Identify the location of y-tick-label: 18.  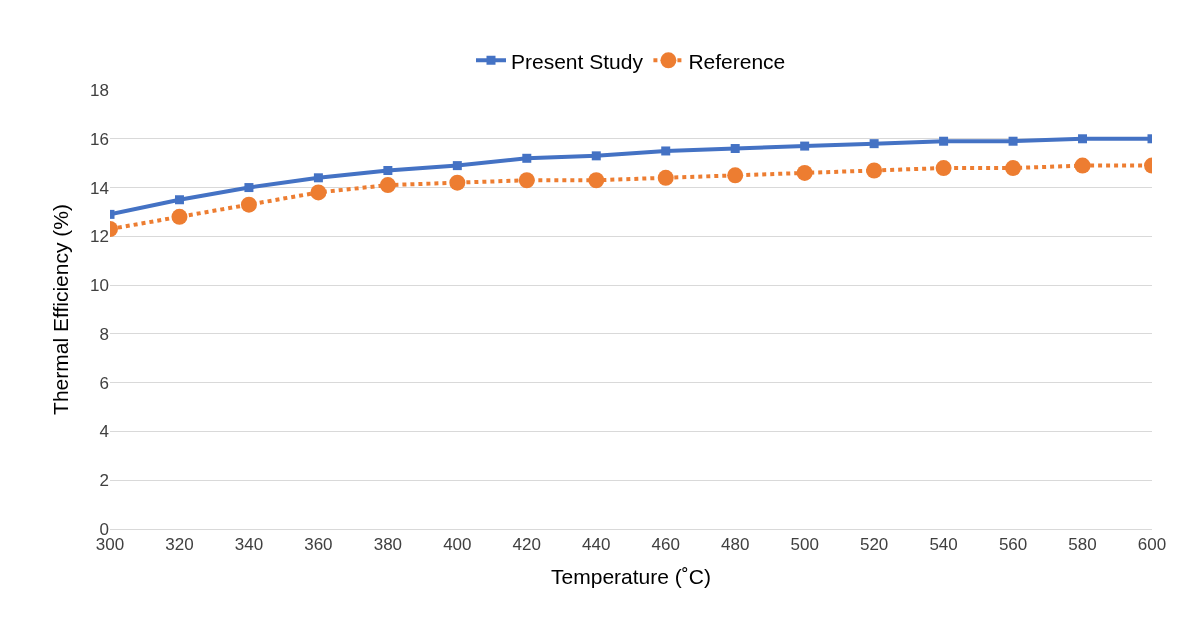
(99, 90).